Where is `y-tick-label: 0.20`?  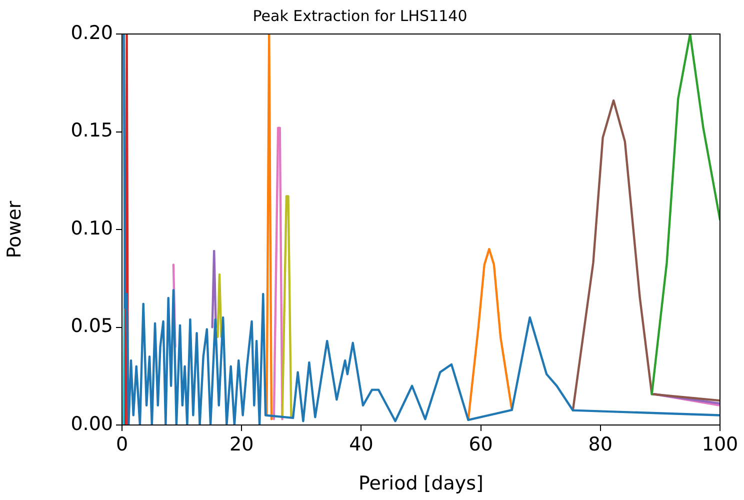
y-tick-label: 0.20 is located at coordinates (91, 33).